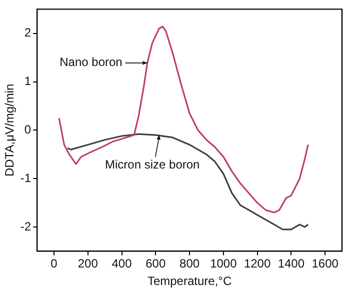 Image resolution: width=346 pixels, height=292 pixels. Describe the element at coordinates (28, 129) in the screenshot. I see `y-tick-label: 0` at that location.